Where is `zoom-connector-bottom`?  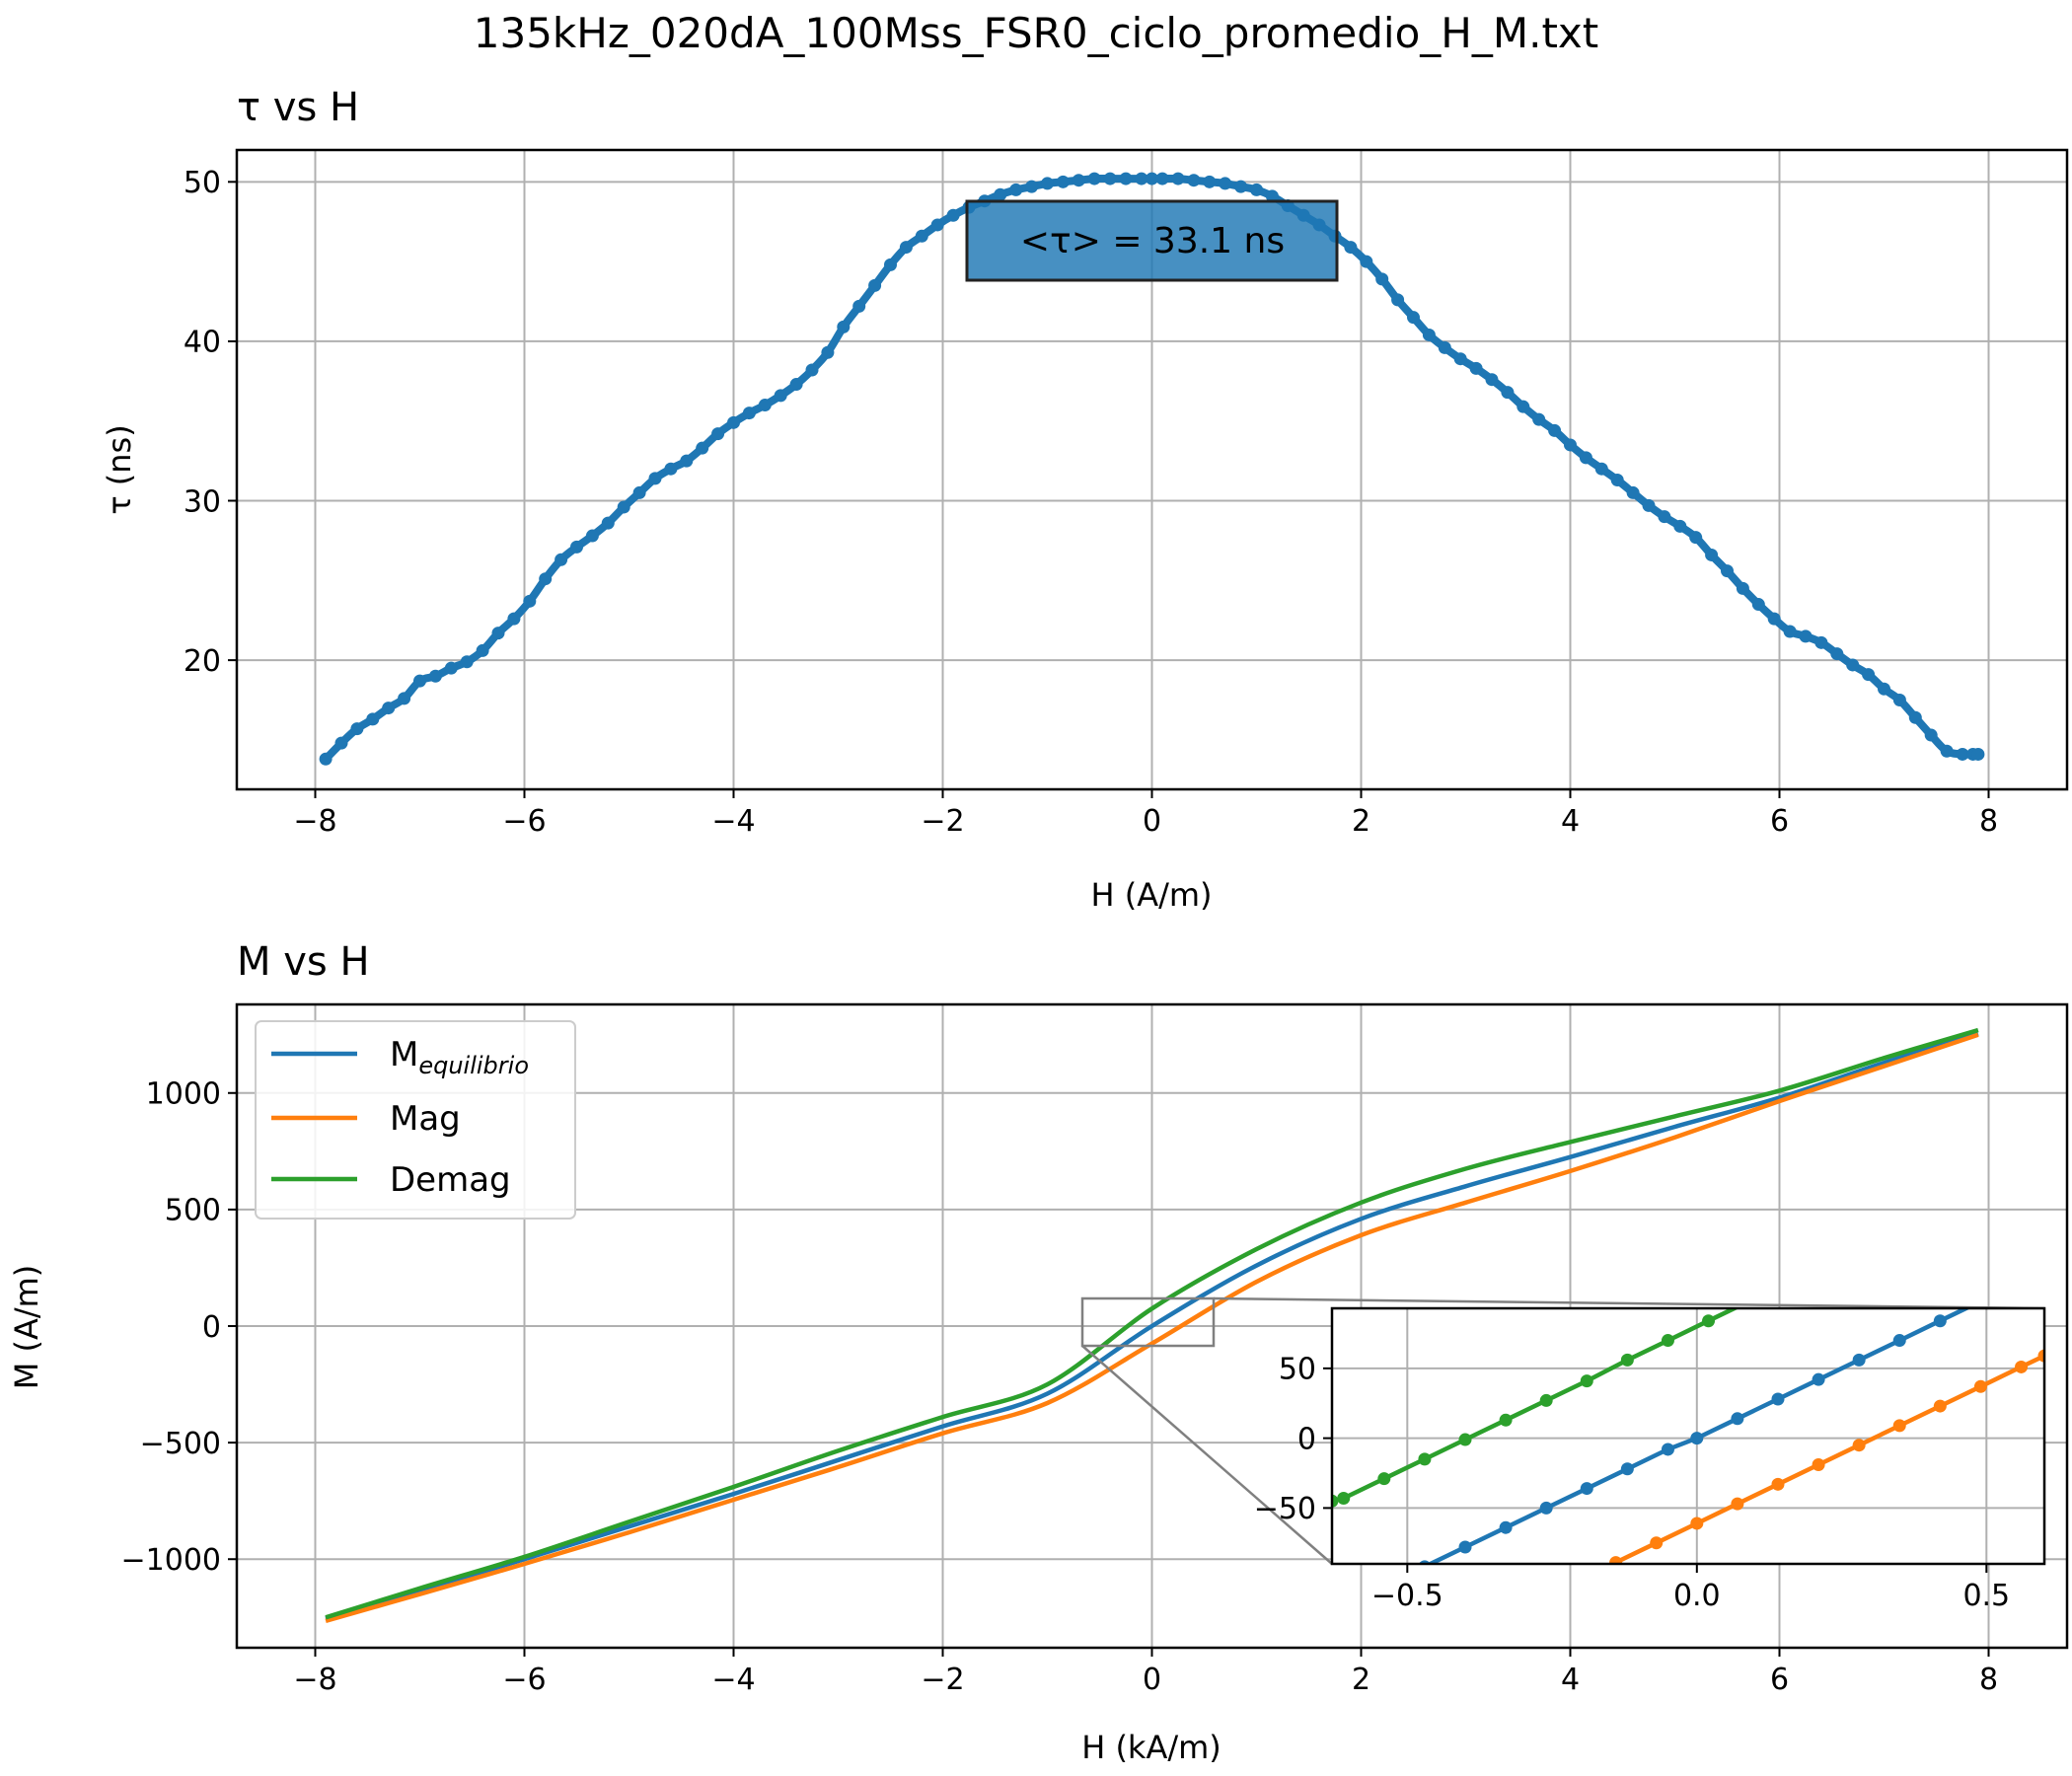
zoom-connector-bottom is located at coordinates (1207, 1455).